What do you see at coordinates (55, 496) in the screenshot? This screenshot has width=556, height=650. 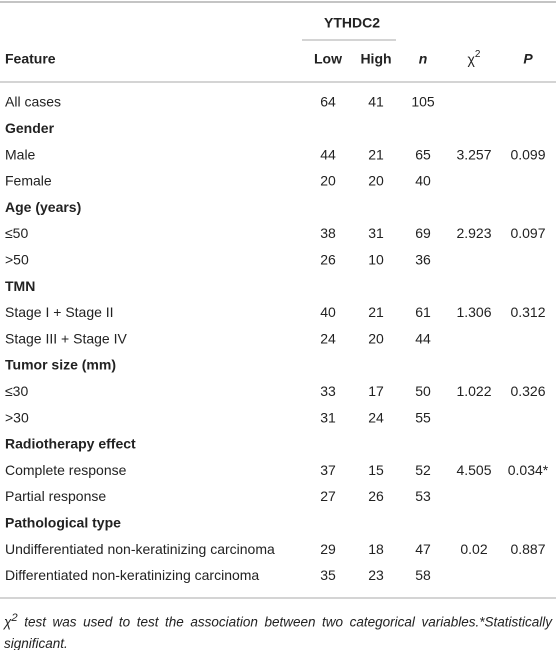 I see `row-label: Partial response` at bounding box center [55, 496].